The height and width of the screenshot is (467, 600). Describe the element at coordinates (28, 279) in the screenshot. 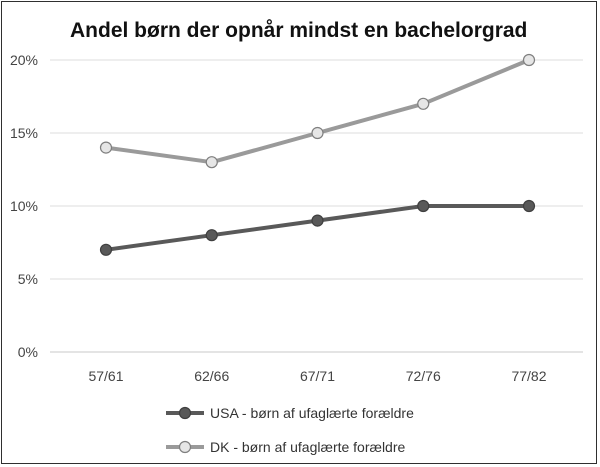

I see `y-tick-label: 5%` at that location.